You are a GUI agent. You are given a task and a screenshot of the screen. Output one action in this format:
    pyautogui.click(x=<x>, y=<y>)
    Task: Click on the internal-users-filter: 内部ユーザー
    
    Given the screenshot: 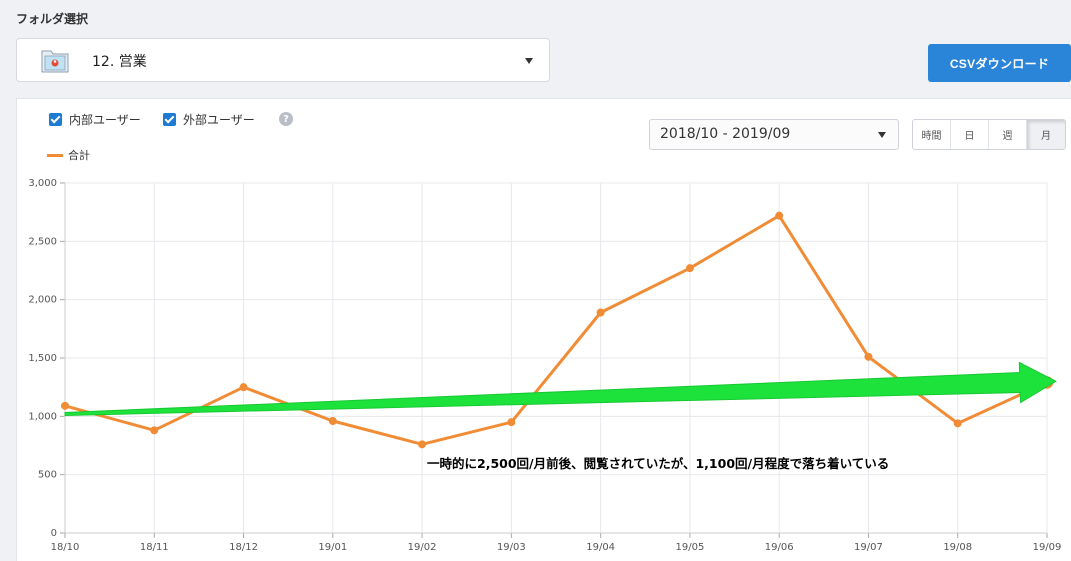 What is the action you would take?
    pyautogui.click(x=95, y=119)
    